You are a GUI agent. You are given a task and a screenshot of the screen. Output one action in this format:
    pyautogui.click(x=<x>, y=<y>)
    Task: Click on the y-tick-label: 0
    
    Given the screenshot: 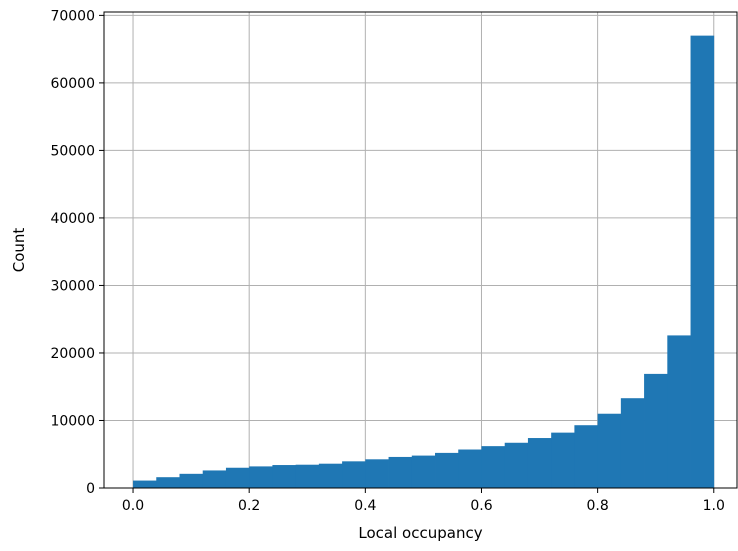 What is the action you would take?
    pyautogui.click(x=90, y=489)
    